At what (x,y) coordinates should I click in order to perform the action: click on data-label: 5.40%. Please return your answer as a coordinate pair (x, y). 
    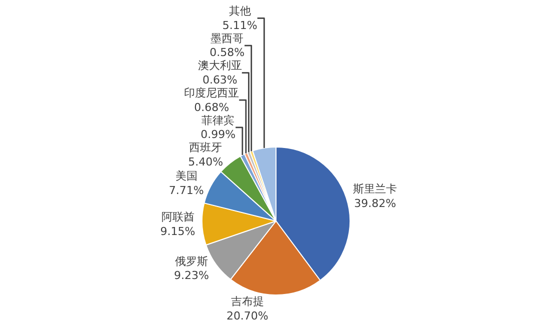
    Looking at the image, I should click on (206, 161).